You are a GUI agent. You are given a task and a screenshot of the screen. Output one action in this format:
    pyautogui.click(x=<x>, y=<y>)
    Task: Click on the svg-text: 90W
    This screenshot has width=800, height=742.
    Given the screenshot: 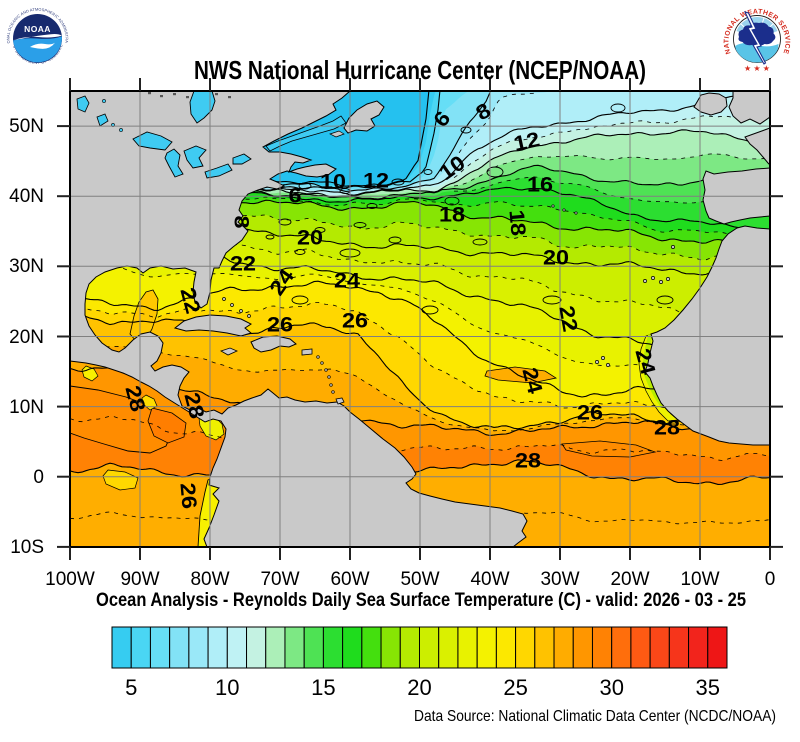 What is the action you would take?
    pyautogui.click(x=139, y=579)
    